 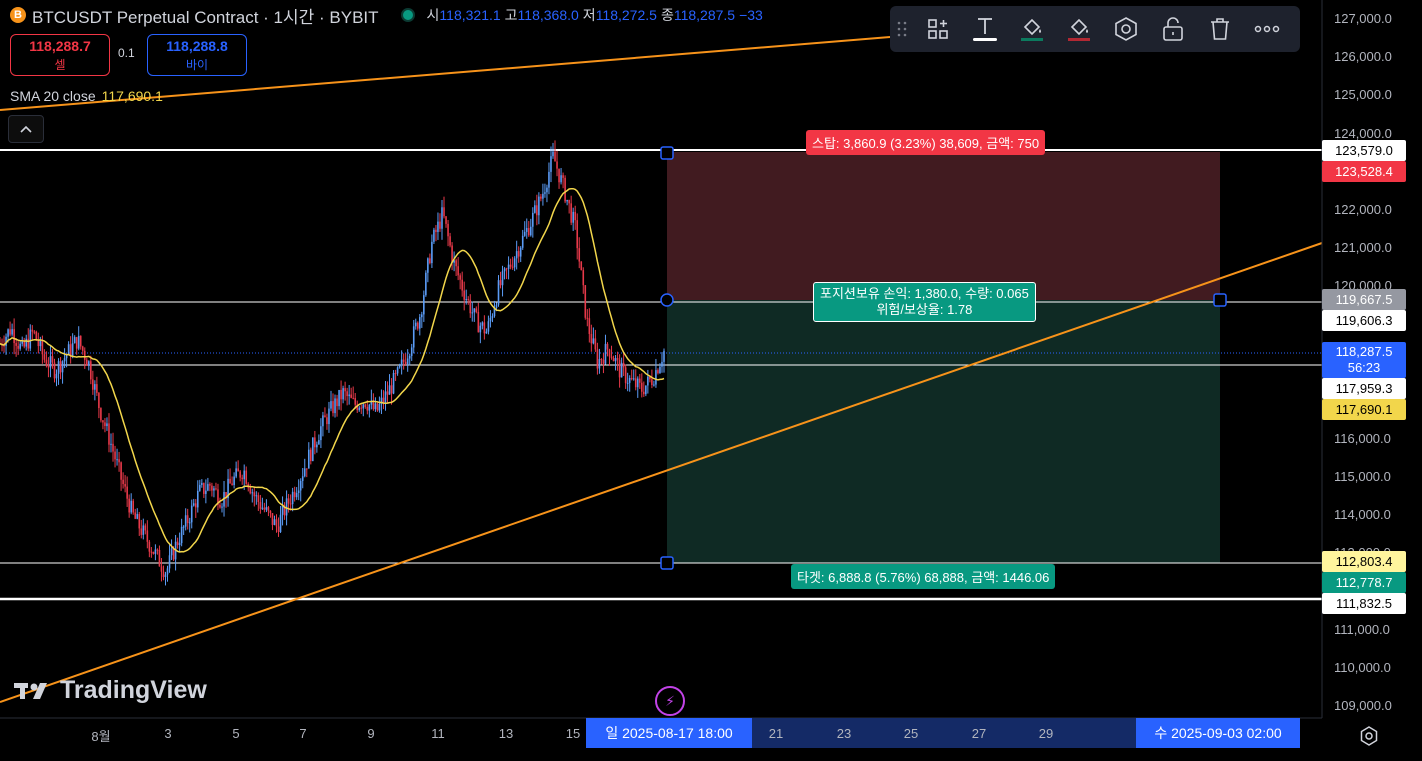 What do you see at coordinates (1078, 29) in the screenshot?
I see `border-color-icon` at bounding box center [1078, 29].